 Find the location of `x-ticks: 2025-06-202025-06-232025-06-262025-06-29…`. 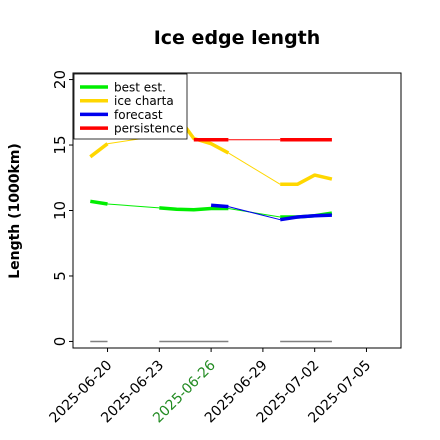

x-ticks: 2025-06-202025-06-232025-06-262025-06-29… is located at coordinates (210, 387).